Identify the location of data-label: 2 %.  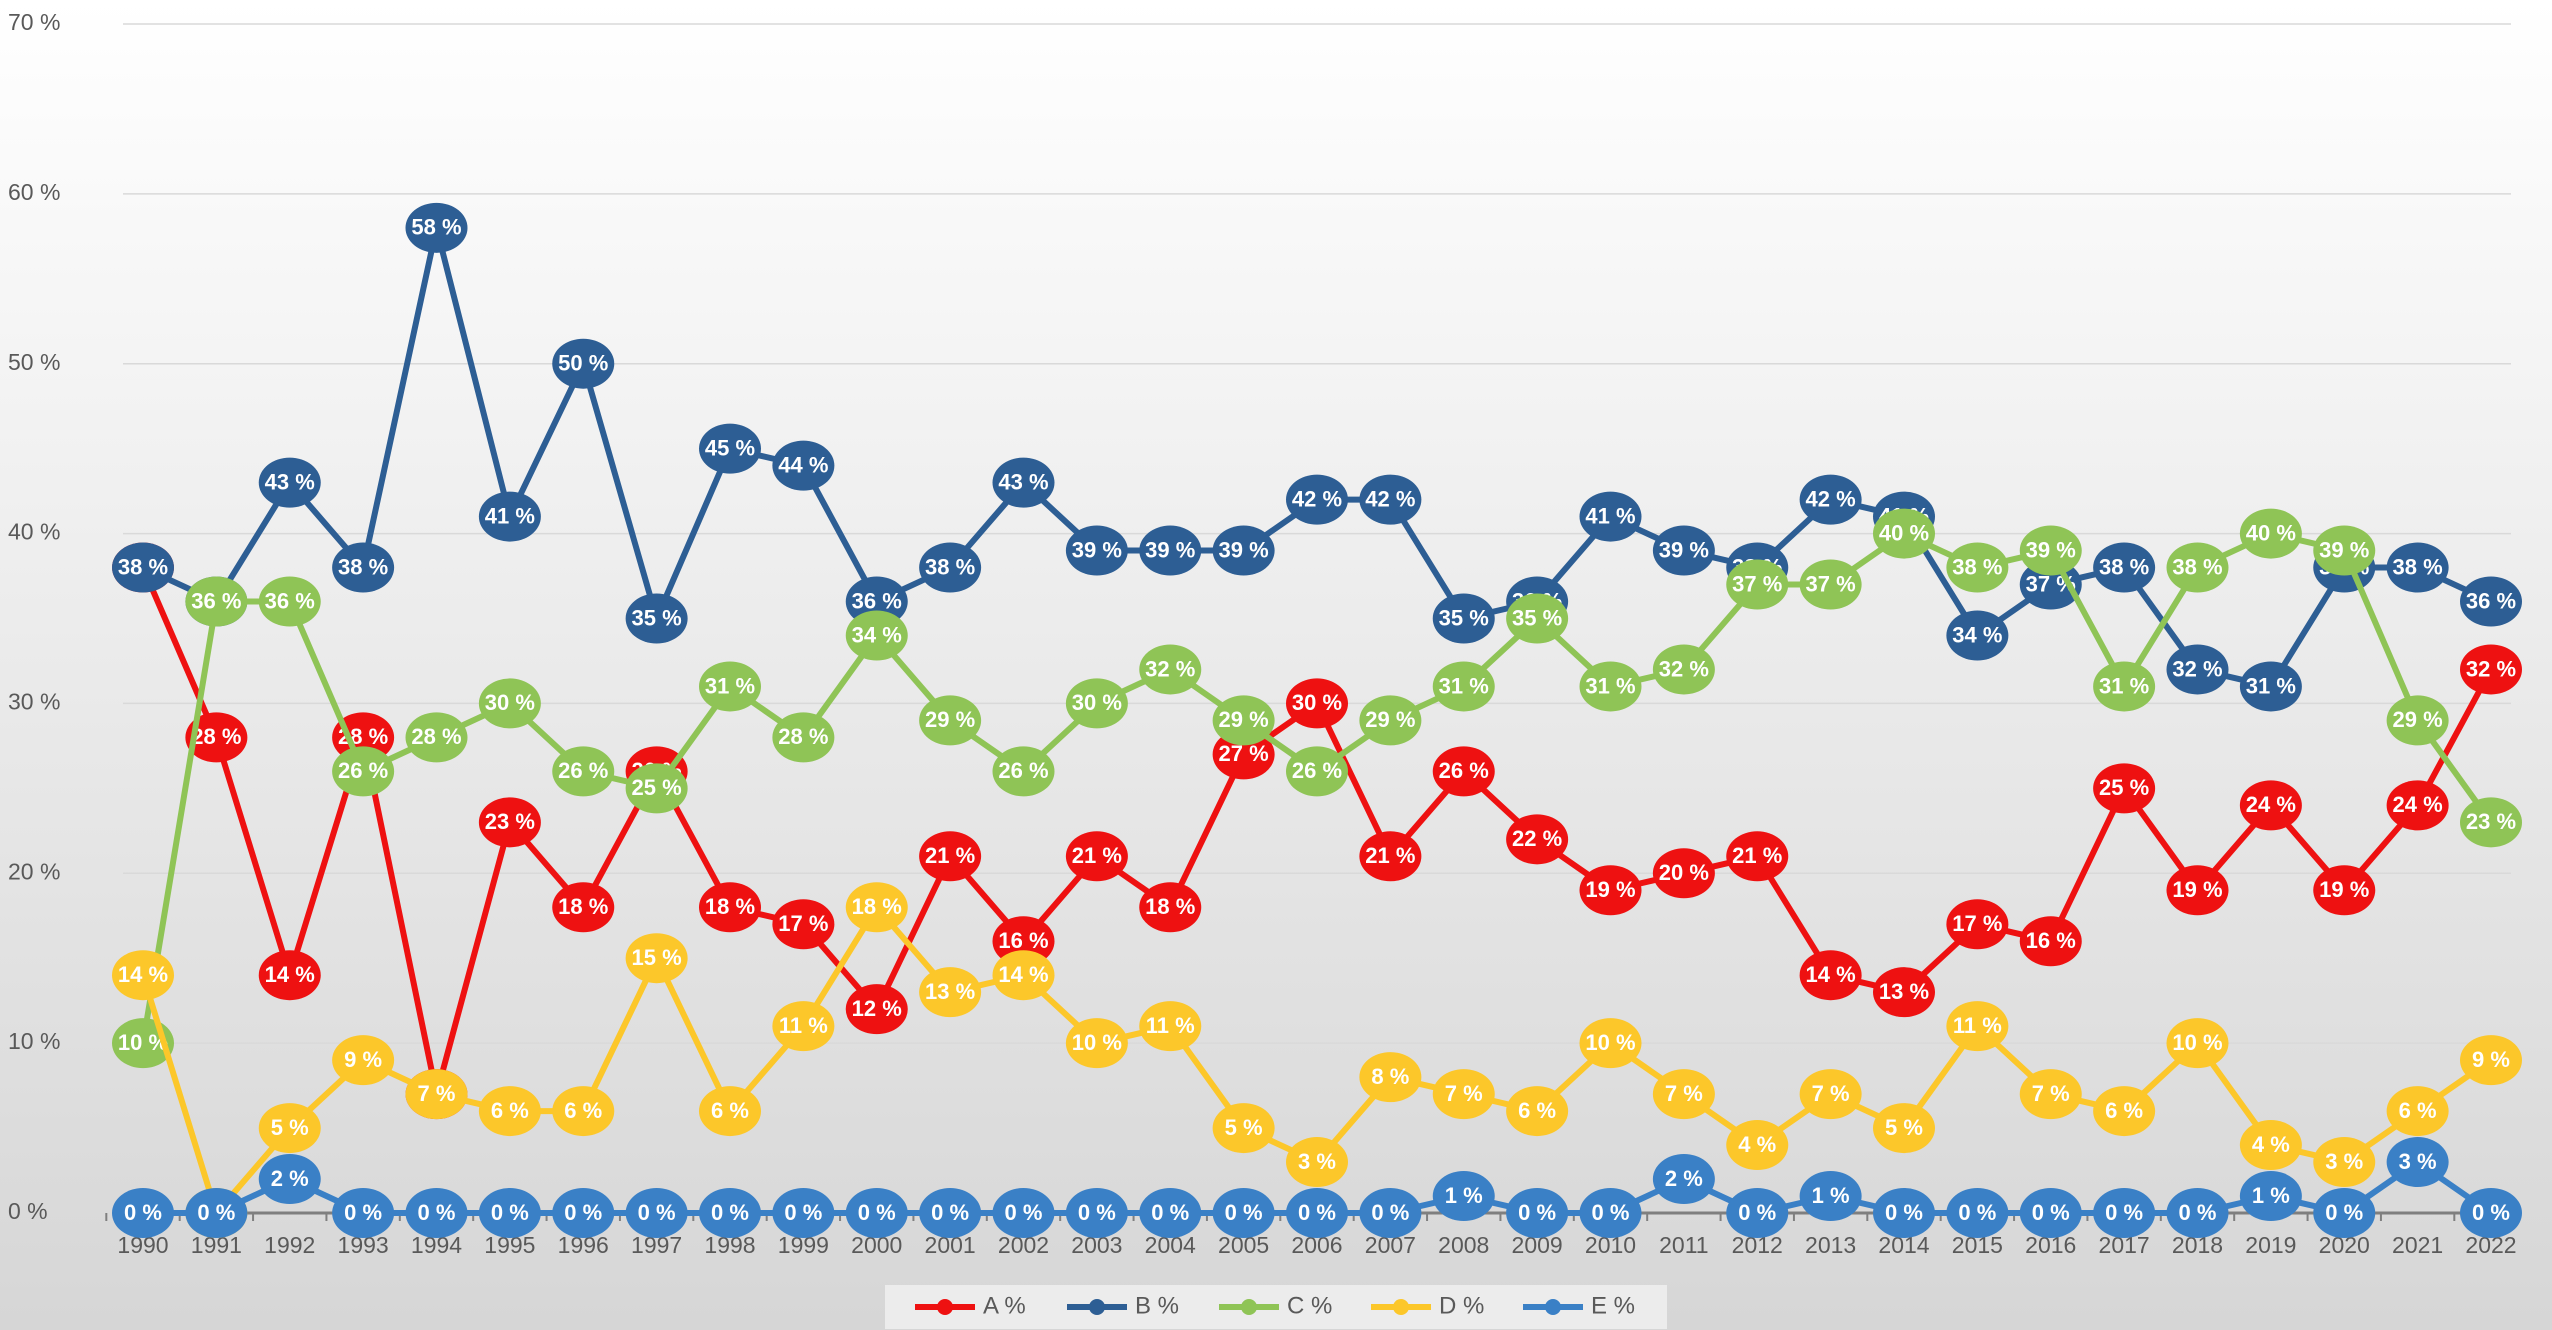
(1684, 1178).